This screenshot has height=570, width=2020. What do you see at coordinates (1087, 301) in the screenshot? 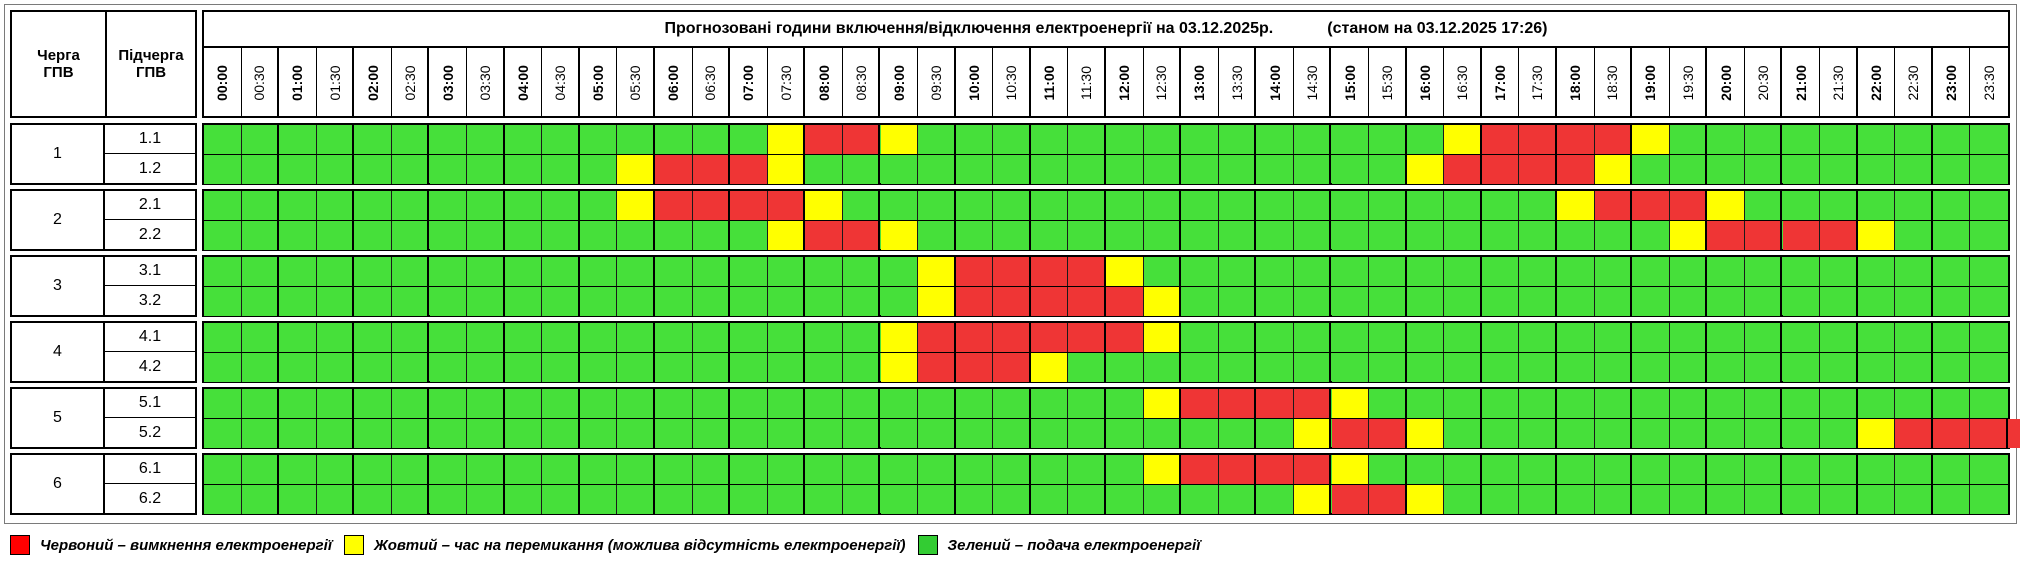
I see `slot-3.2-11:30` at bounding box center [1087, 301].